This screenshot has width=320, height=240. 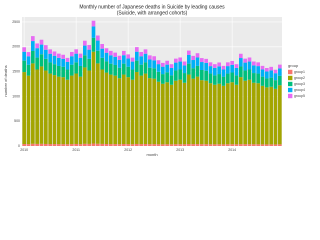 I want to click on x-tick-label: 2011, so click(x=76, y=150).